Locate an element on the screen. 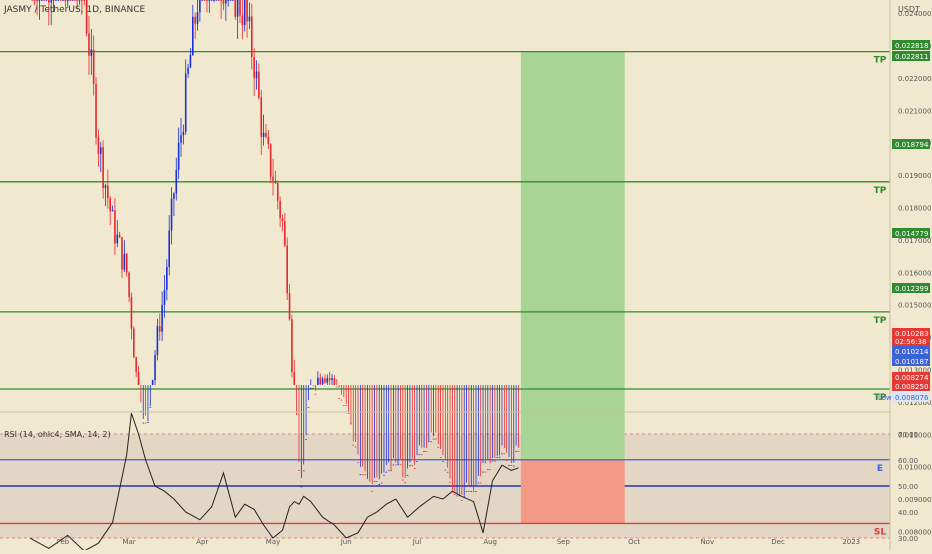 The width and height of the screenshot is (932, 554). price-badge-label: 0.010187 is located at coordinates (911, 362).